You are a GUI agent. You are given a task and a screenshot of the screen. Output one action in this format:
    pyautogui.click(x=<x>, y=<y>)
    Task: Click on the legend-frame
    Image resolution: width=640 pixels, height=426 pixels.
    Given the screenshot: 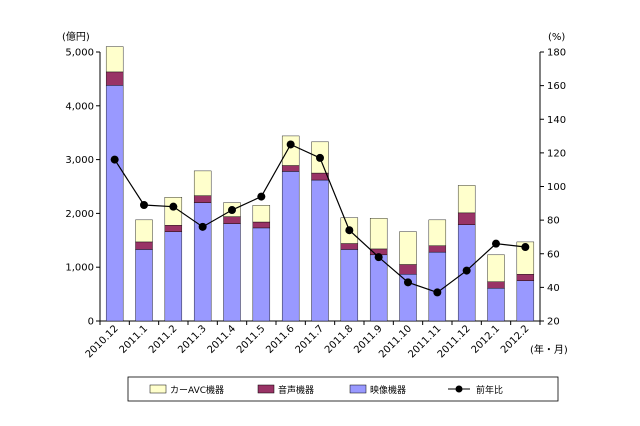 What is the action you would take?
    pyautogui.click(x=343, y=389)
    